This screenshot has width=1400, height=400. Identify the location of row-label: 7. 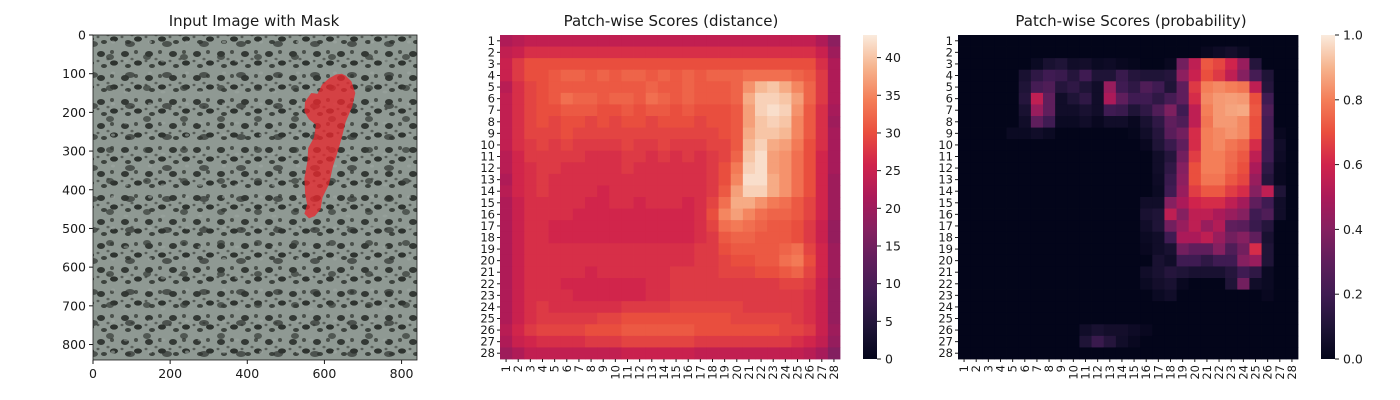
(491, 110).